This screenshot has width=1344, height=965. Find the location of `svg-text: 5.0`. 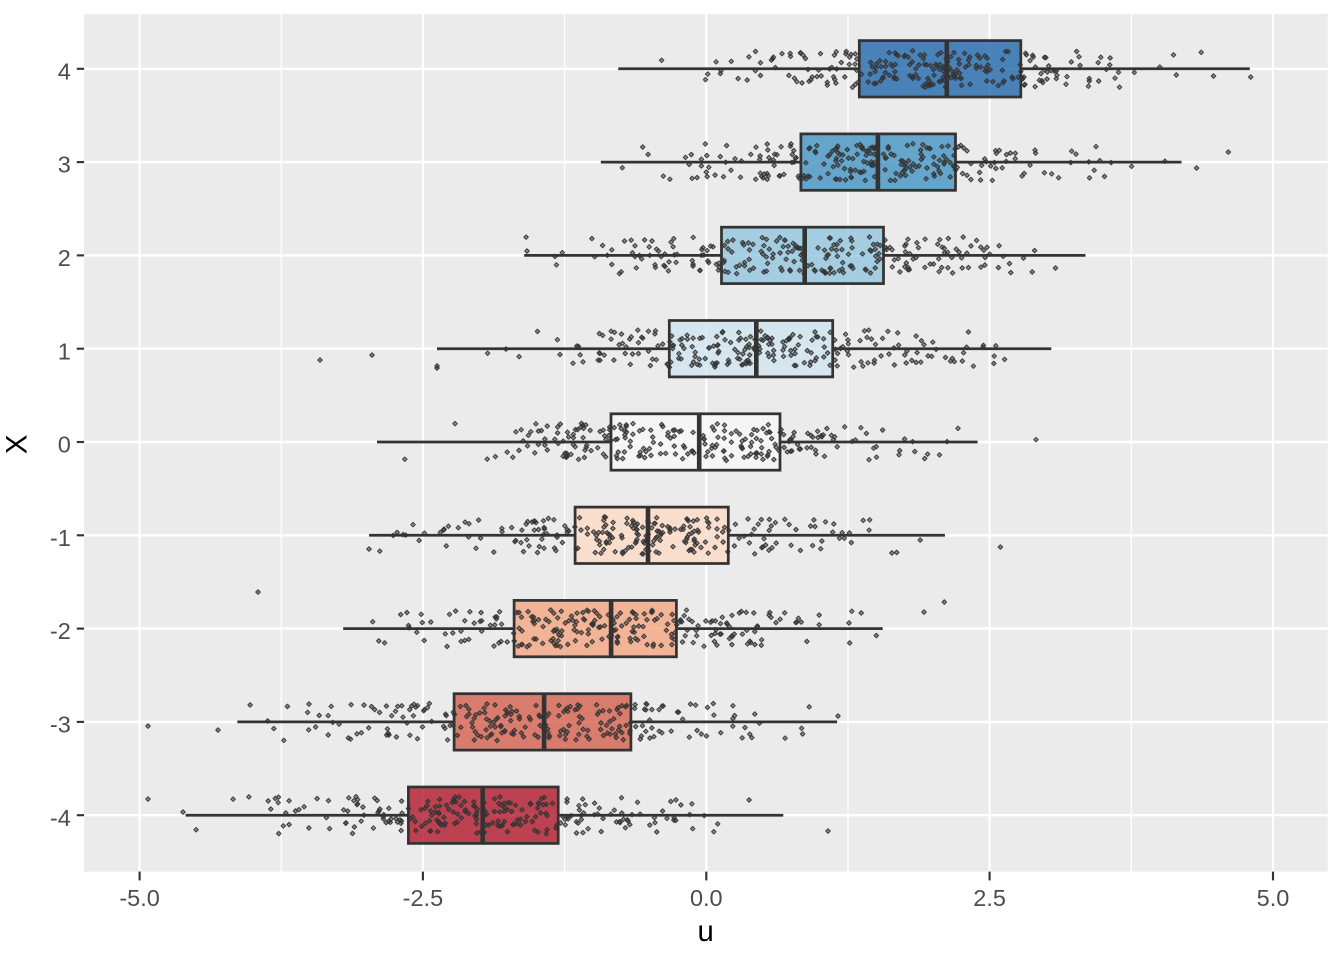

svg-text: 5.0 is located at coordinates (1273, 898).